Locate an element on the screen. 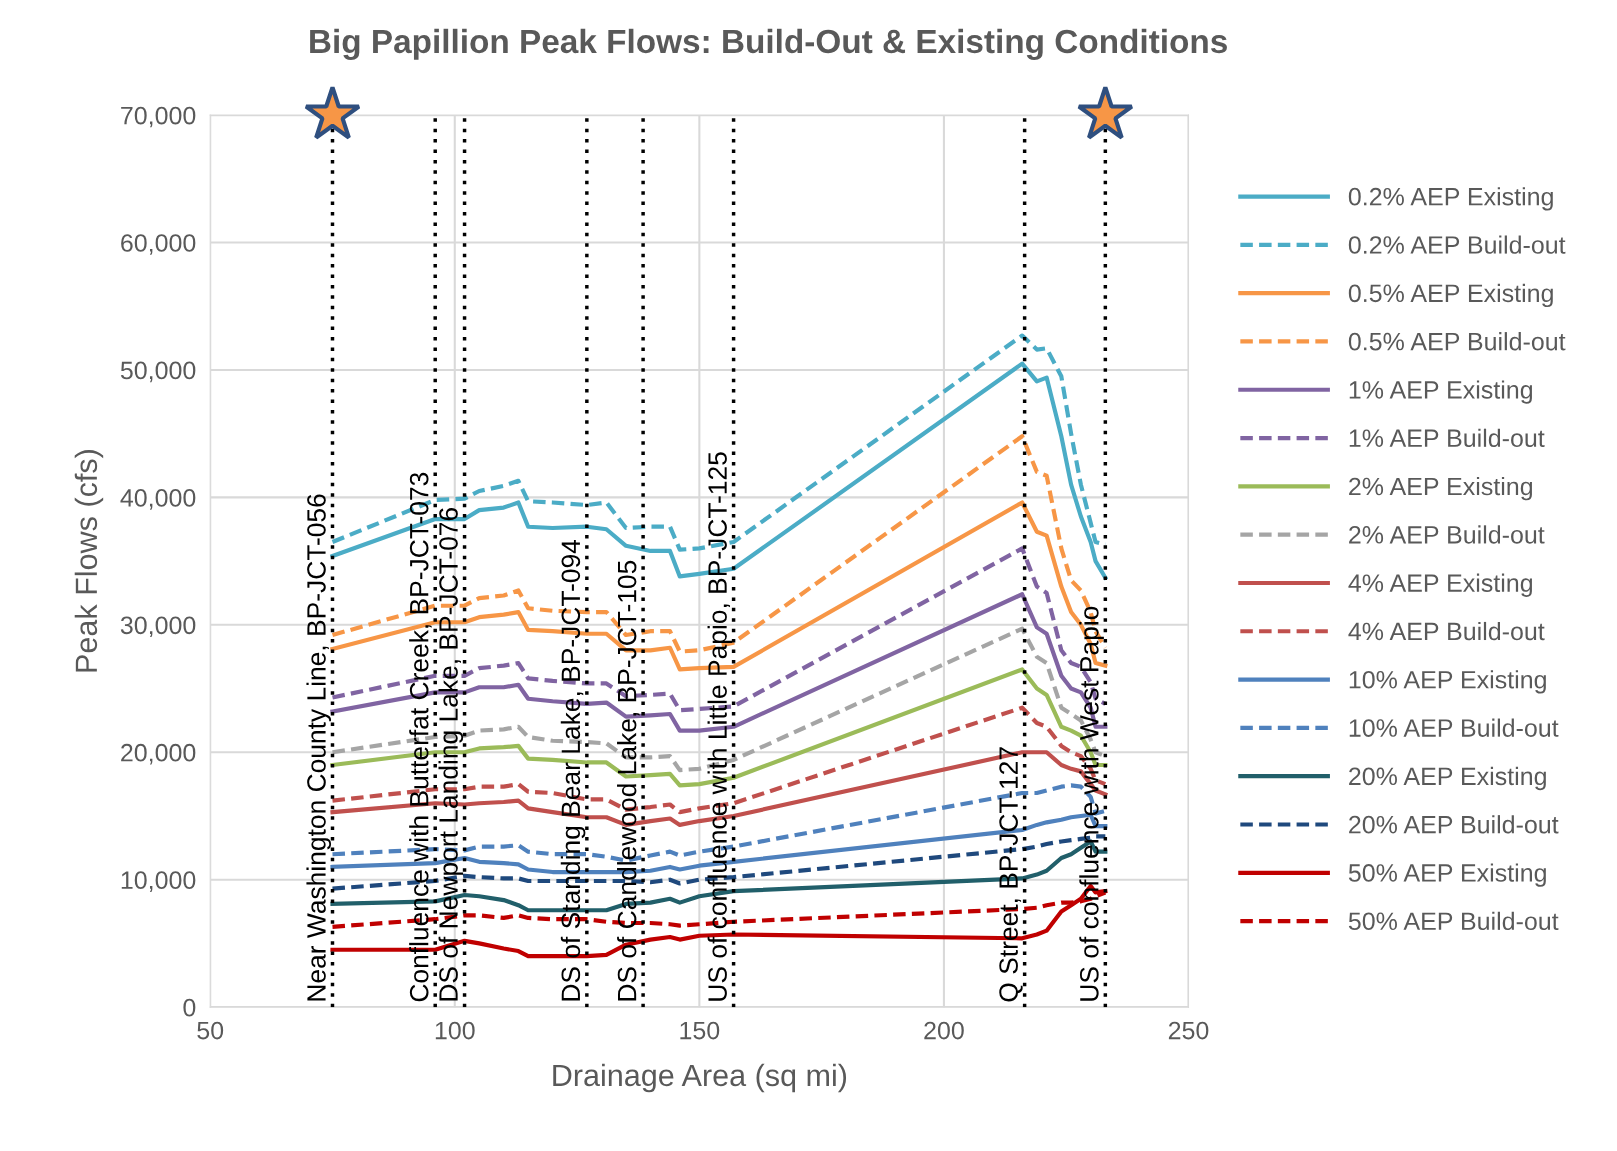 Image resolution: width=1617 pixels, height=1151 pixels. y-tick-label: 10,000 is located at coordinates (158, 881).